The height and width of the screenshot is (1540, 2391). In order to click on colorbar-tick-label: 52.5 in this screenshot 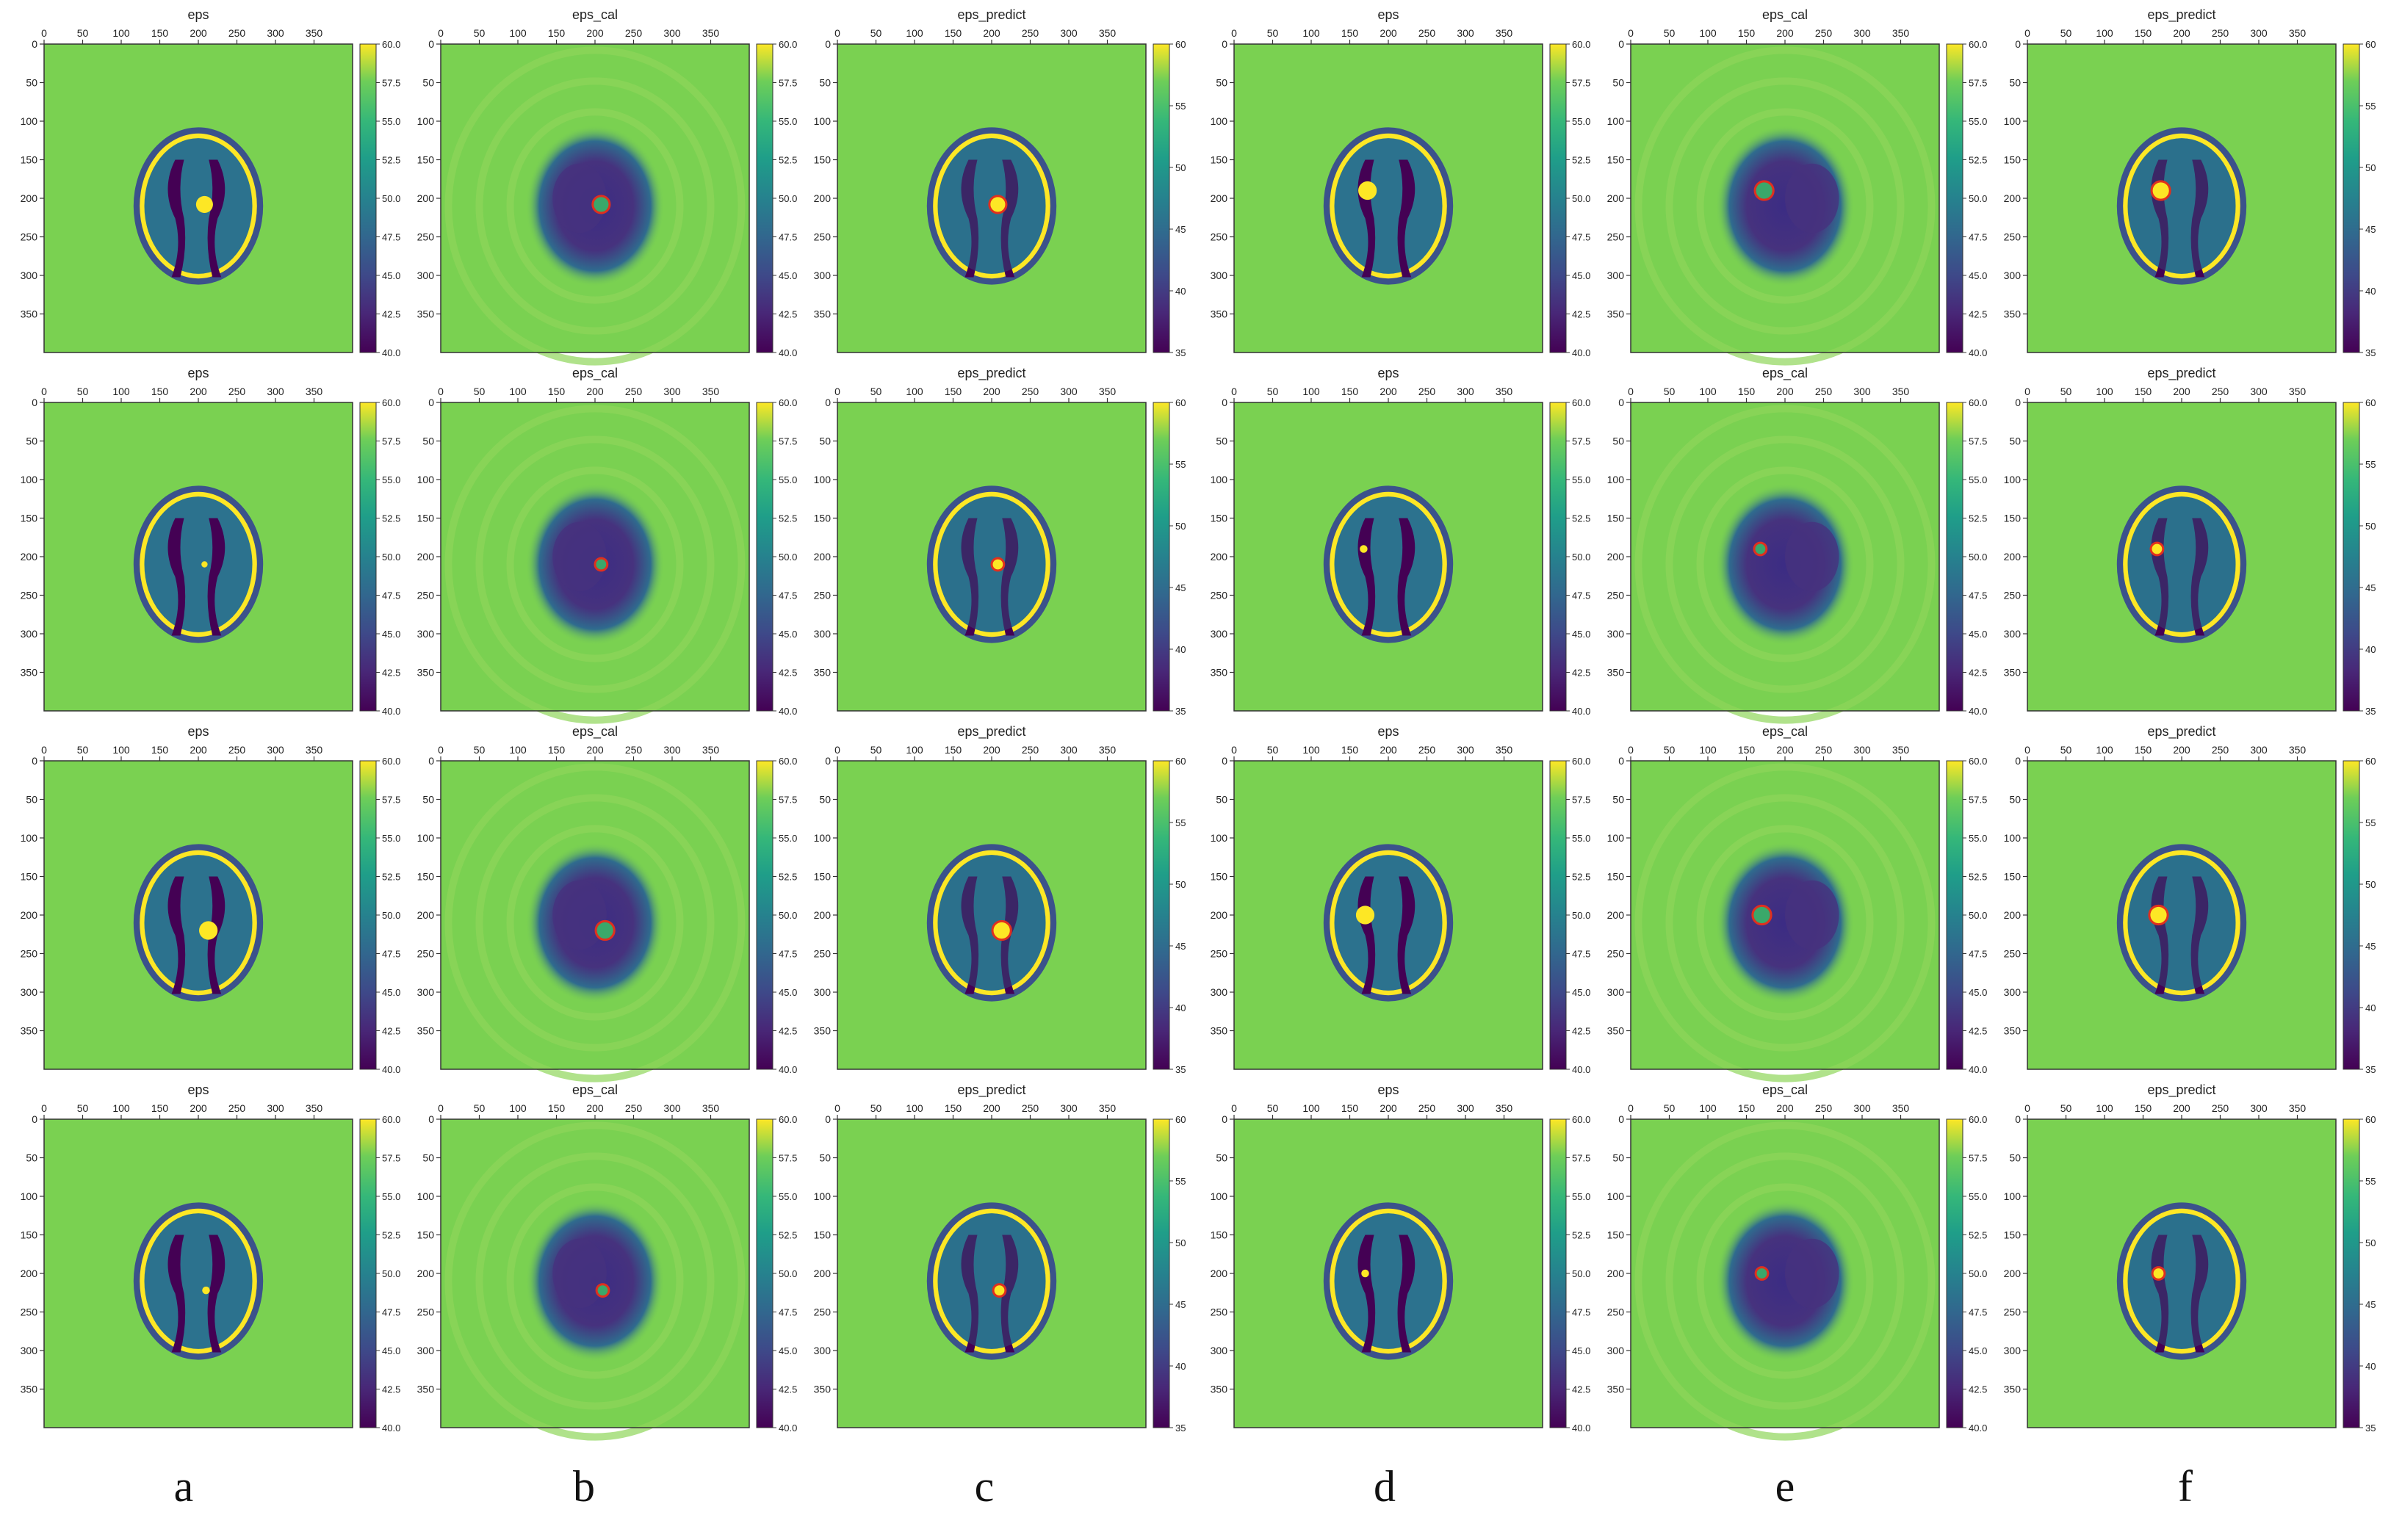, I will do `click(1978, 160)`.